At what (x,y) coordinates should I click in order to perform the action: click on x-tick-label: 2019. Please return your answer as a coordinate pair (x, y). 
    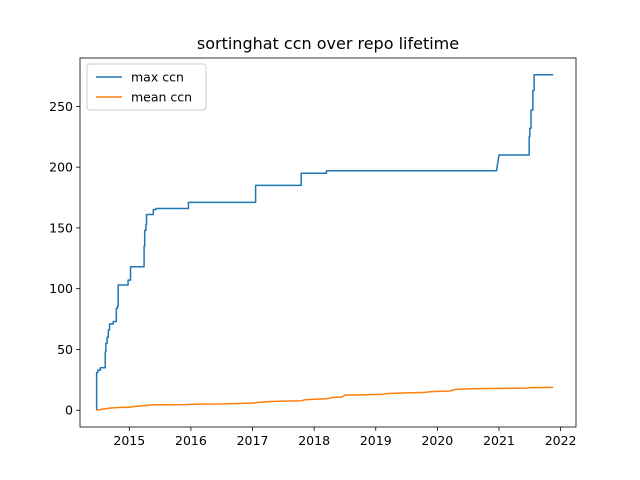
    Looking at the image, I should click on (376, 440).